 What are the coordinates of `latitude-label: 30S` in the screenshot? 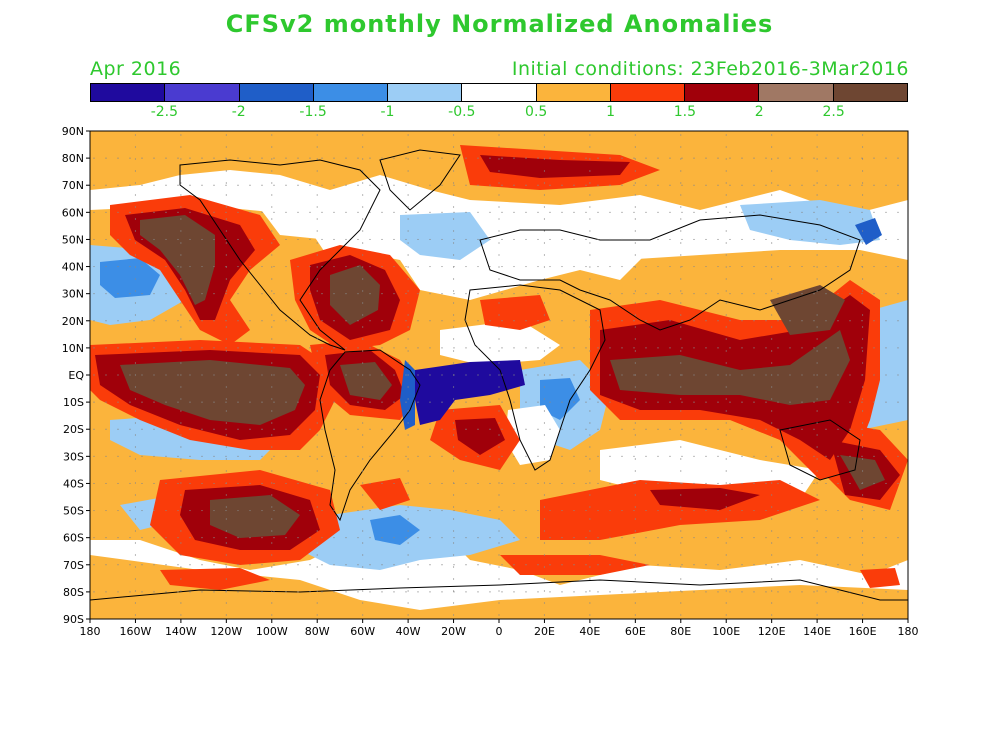 It's located at (73, 456).